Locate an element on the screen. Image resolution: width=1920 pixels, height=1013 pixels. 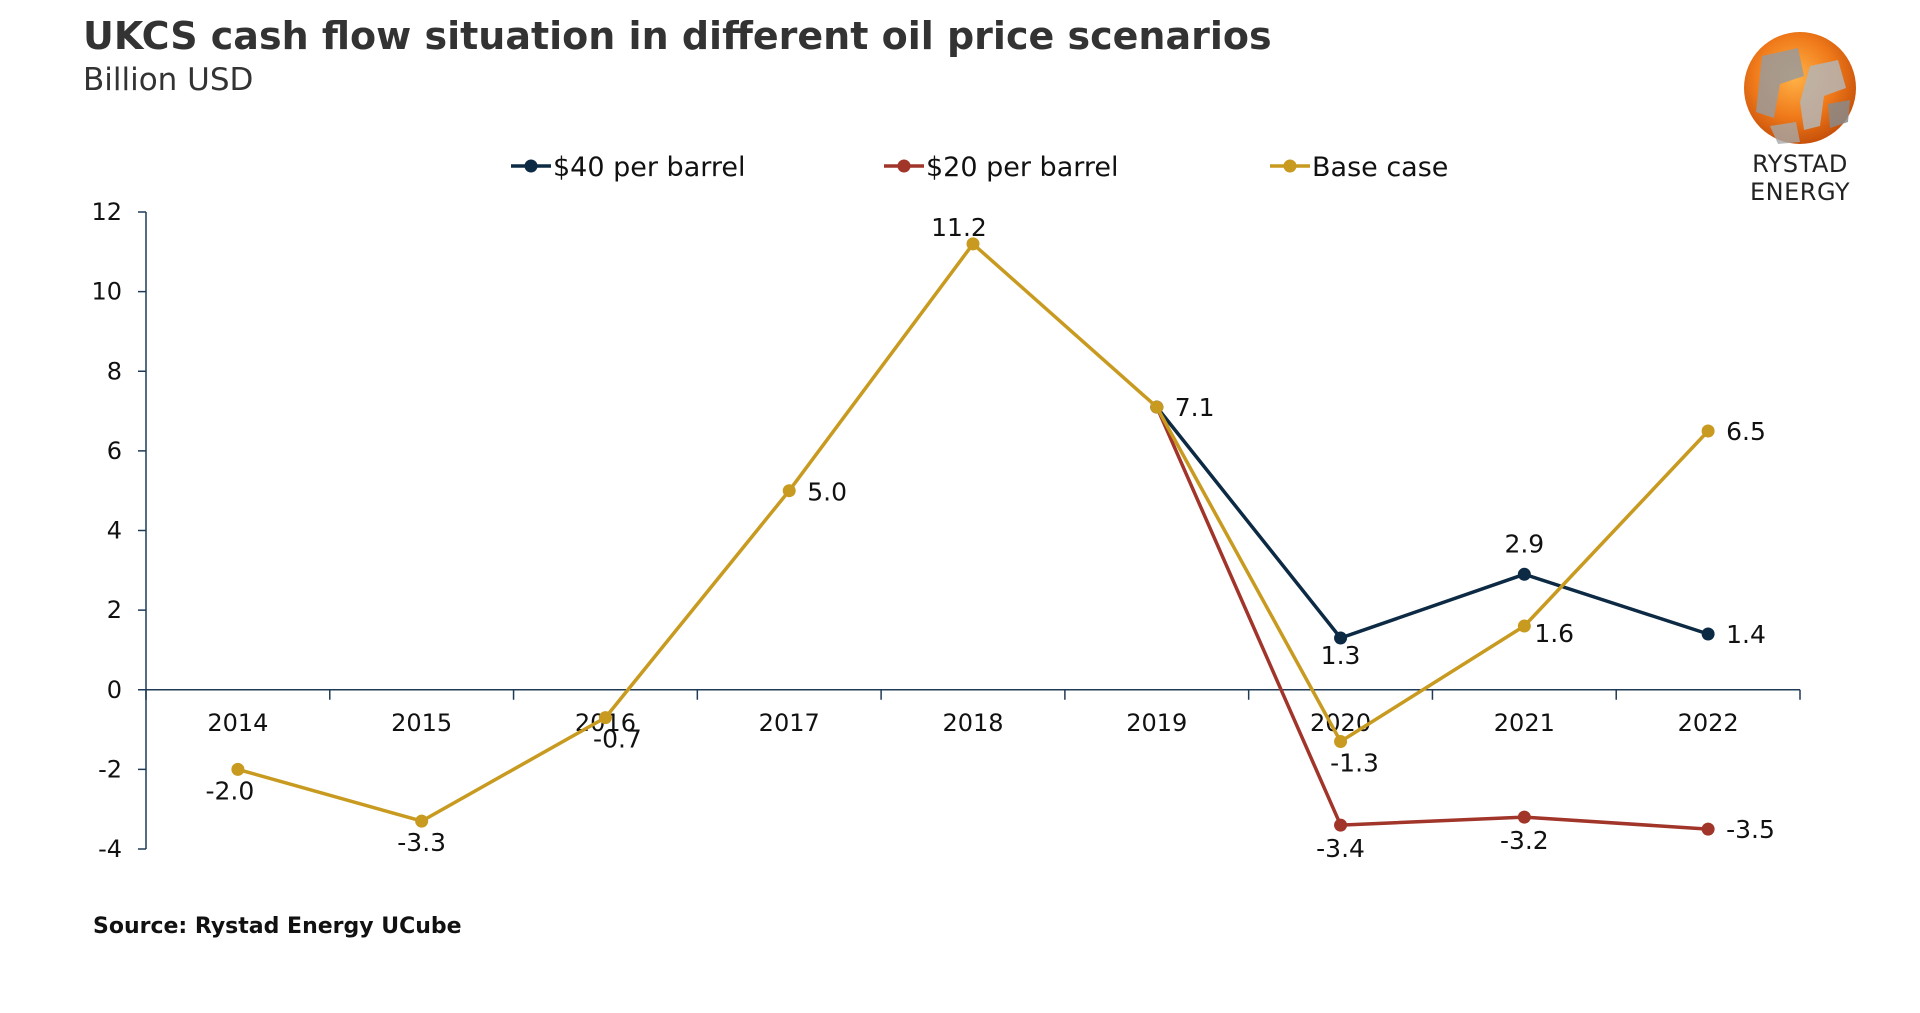
x-tick-label: 2018 is located at coordinates (972, 723).